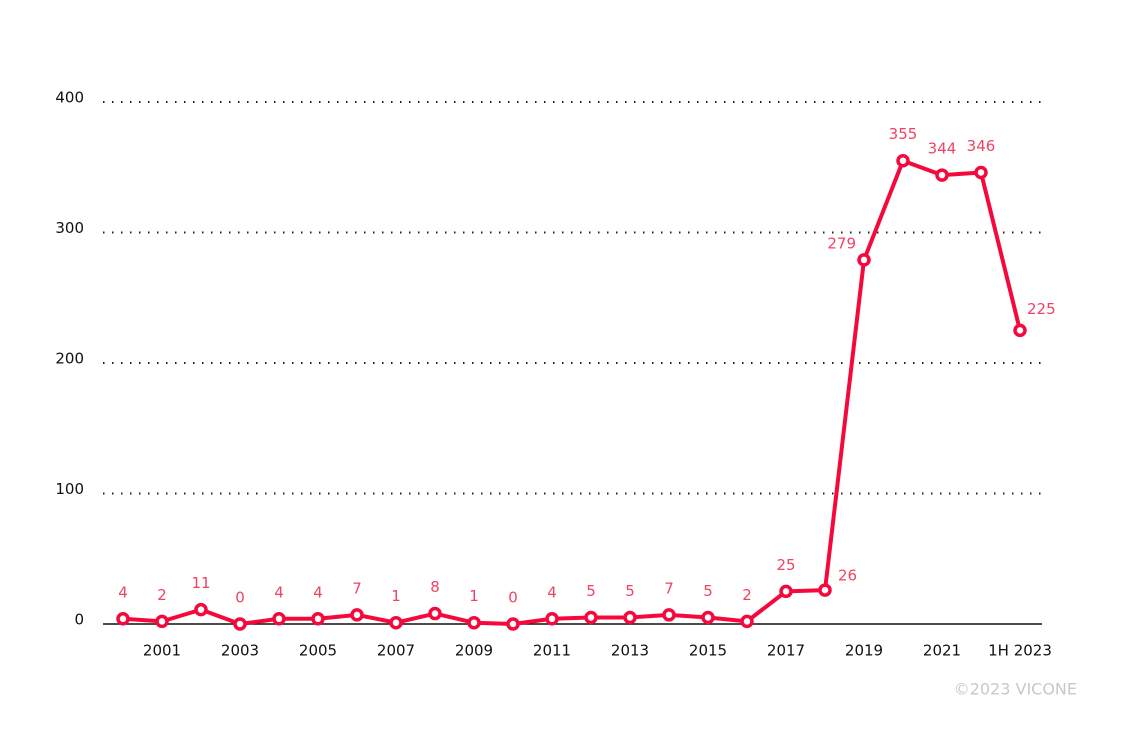  I want to click on x-tick-label: 2015, so click(708, 651).